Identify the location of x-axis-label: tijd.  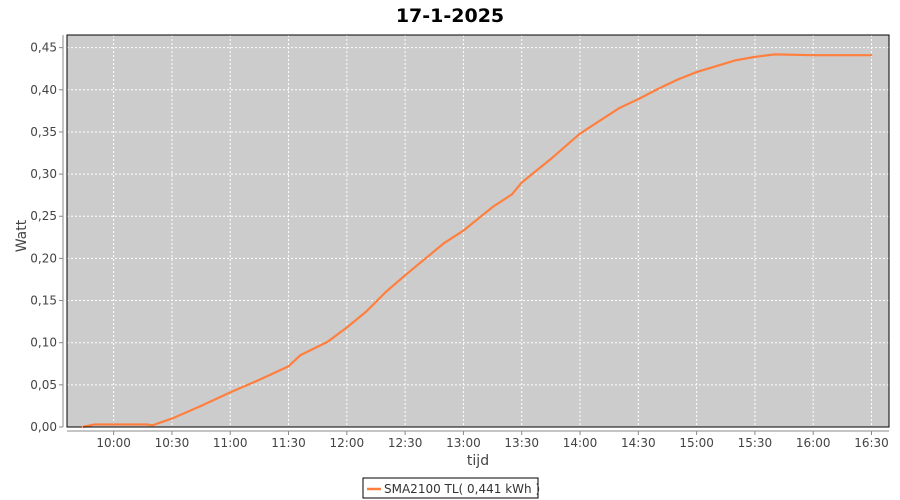
(478, 461).